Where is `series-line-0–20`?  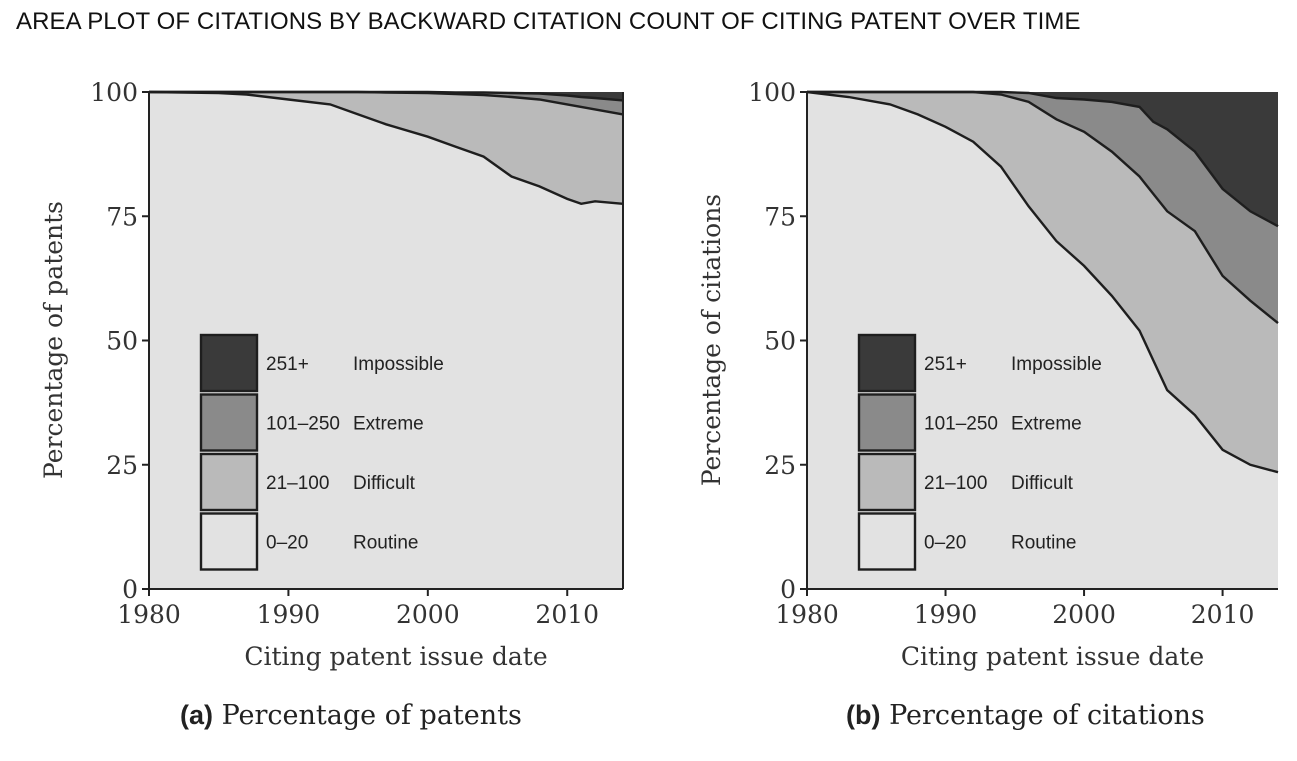 series-line-0–20 is located at coordinates (386, 148).